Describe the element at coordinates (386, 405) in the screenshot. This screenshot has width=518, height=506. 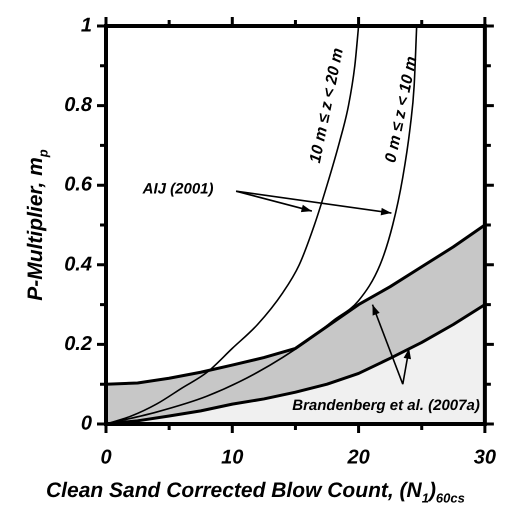
I see `annotation: Brandenberg et al. (2007a)` at that location.